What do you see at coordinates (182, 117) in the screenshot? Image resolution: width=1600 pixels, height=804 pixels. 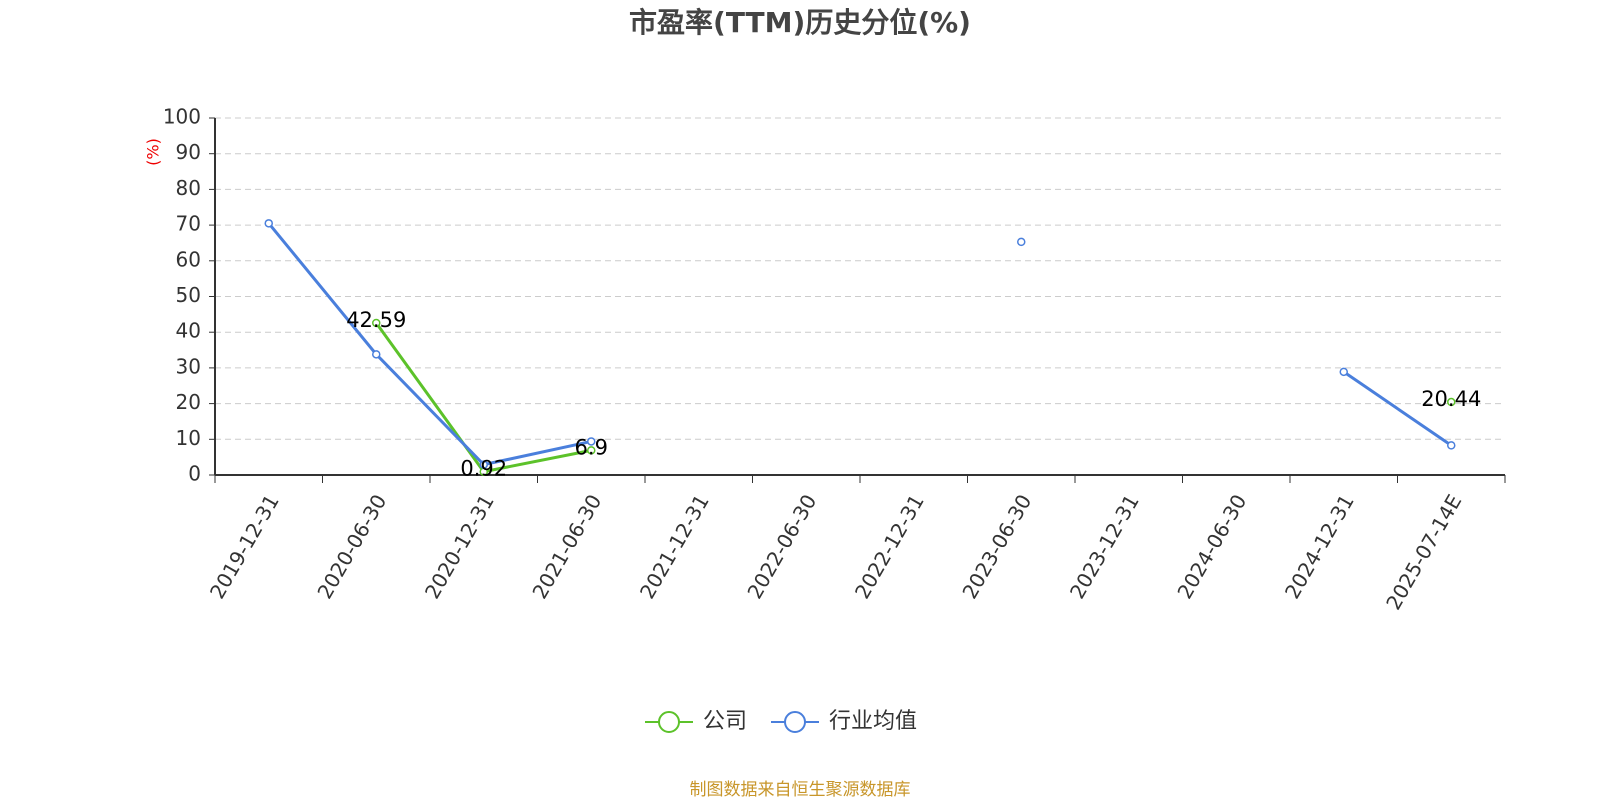 I see `y-tick-label: 100` at bounding box center [182, 117].